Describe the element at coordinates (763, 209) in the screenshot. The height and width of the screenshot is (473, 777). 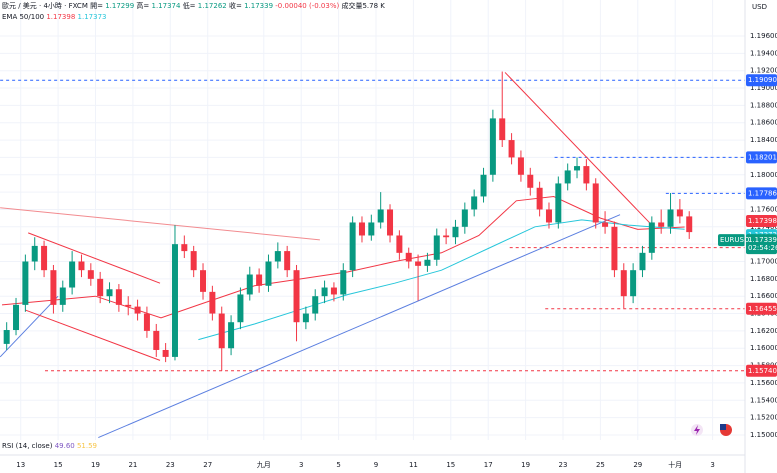
I see `y-tick-label: 1.17600` at that location.